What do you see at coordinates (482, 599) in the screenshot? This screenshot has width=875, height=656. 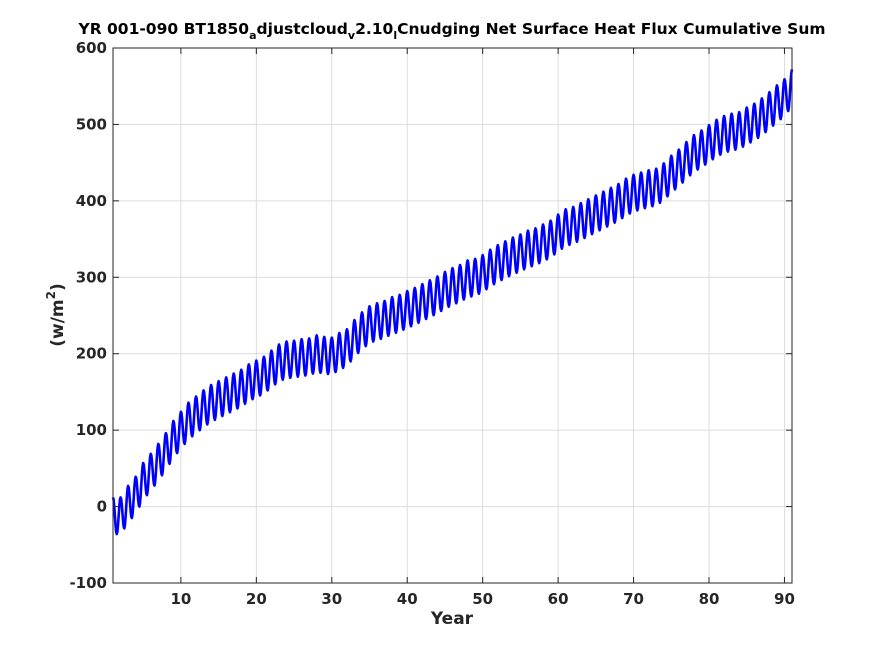 I see `x-tick-label: 50` at bounding box center [482, 599].